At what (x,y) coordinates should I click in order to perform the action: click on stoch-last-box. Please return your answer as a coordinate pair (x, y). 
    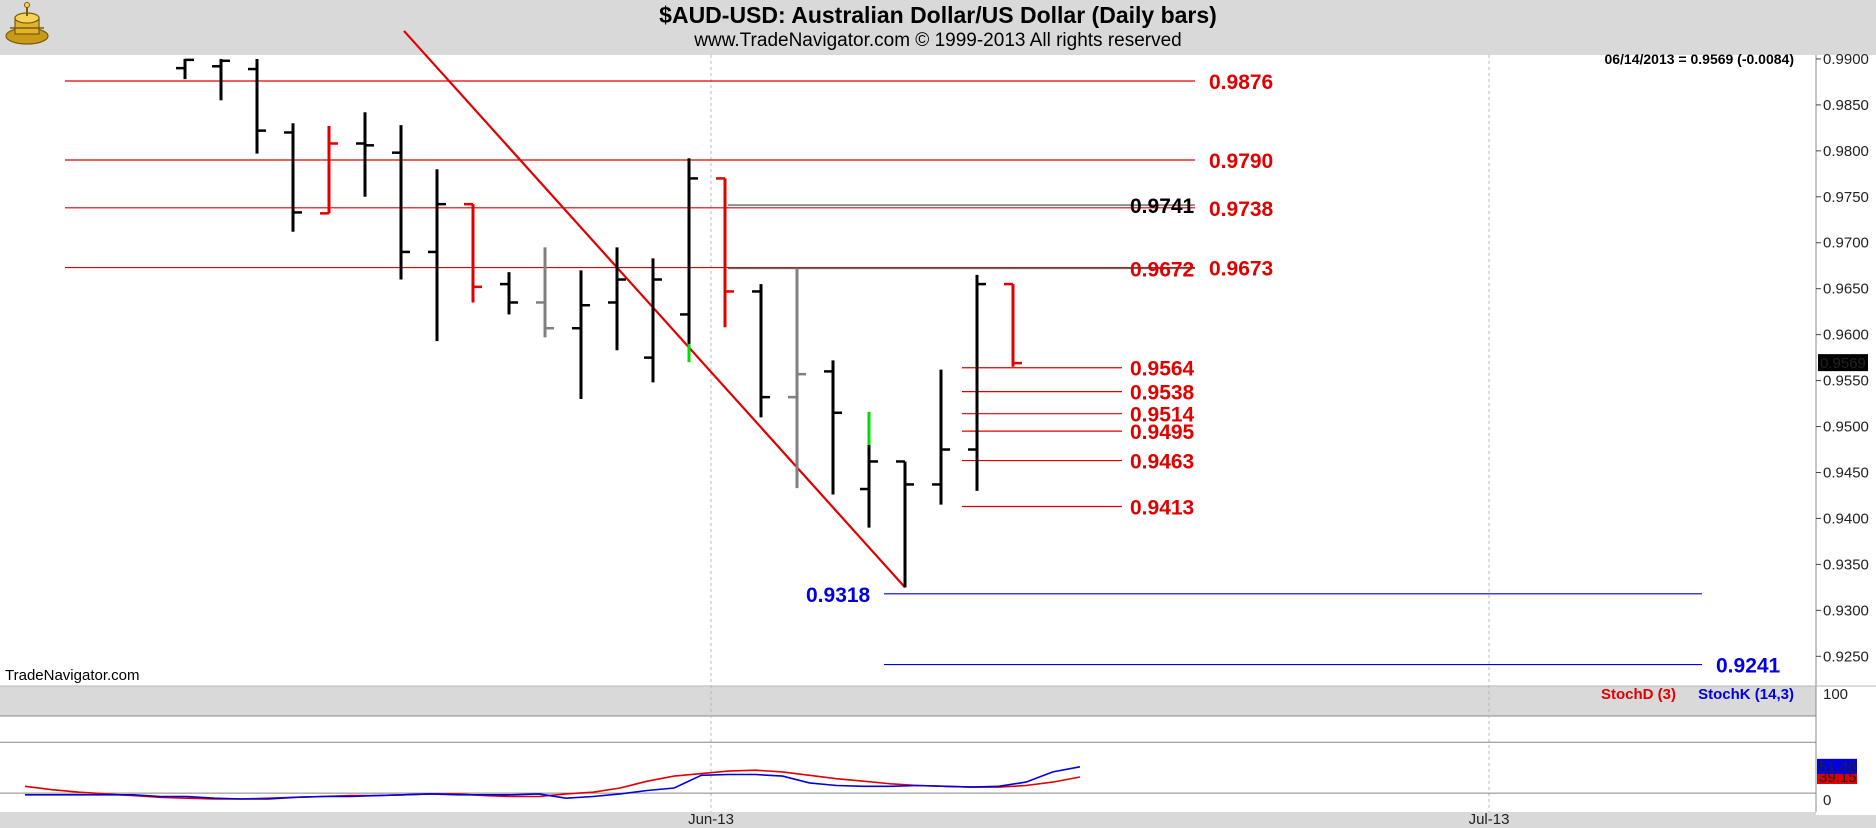
    Looking at the image, I should click on (1837, 766).